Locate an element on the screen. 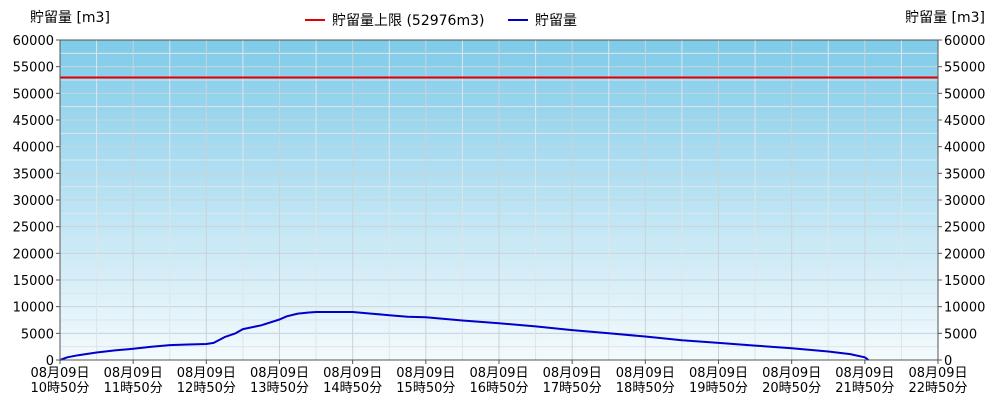  y-tick-label-left: 30000 is located at coordinates (33, 201).